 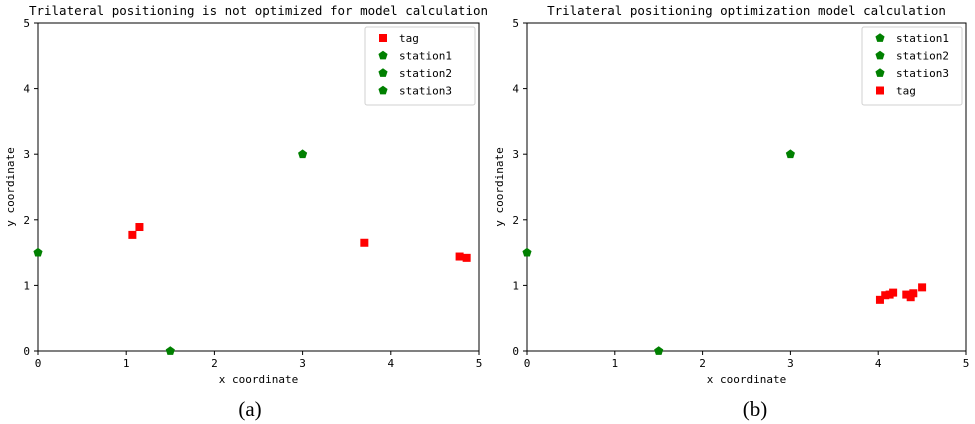 I want to click on legend: station1 station2 station3 tag, so click(x=912, y=66).